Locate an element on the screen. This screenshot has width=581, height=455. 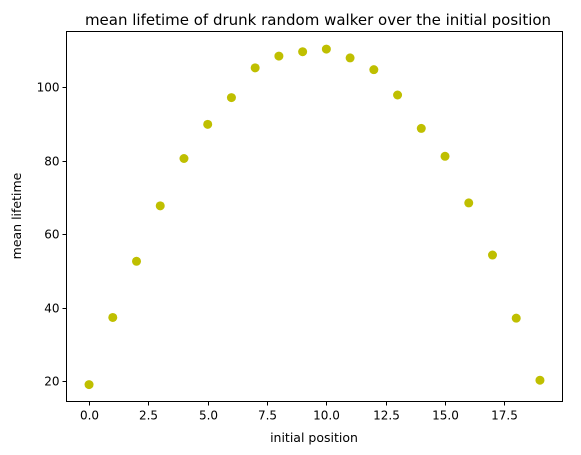
y-axis: 20 40 60 80 100 is located at coordinates (52, 235).